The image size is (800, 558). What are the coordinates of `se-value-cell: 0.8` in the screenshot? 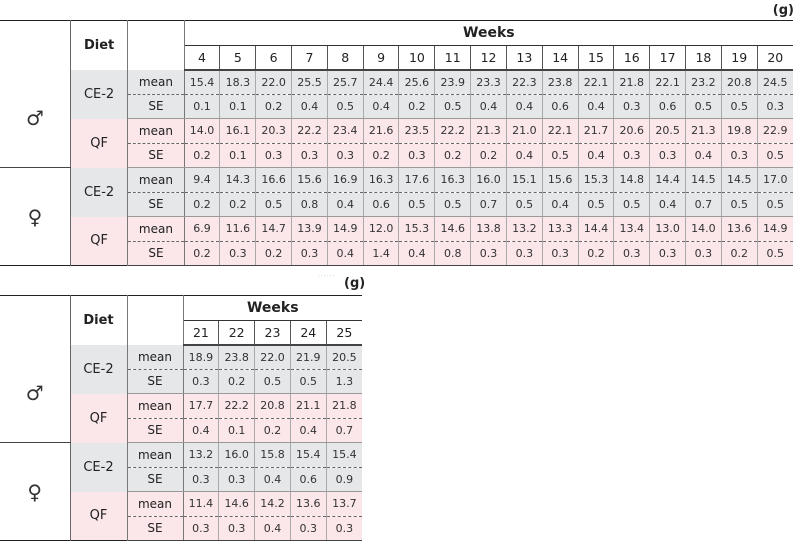 It's located at (452, 253).